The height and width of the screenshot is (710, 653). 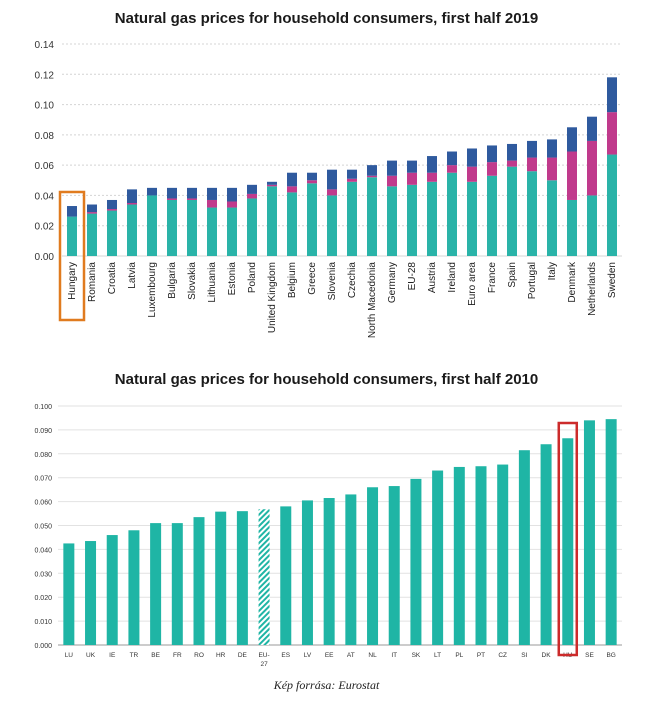 I want to click on y-tick-label: 0.040, so click(x=43, y=550).